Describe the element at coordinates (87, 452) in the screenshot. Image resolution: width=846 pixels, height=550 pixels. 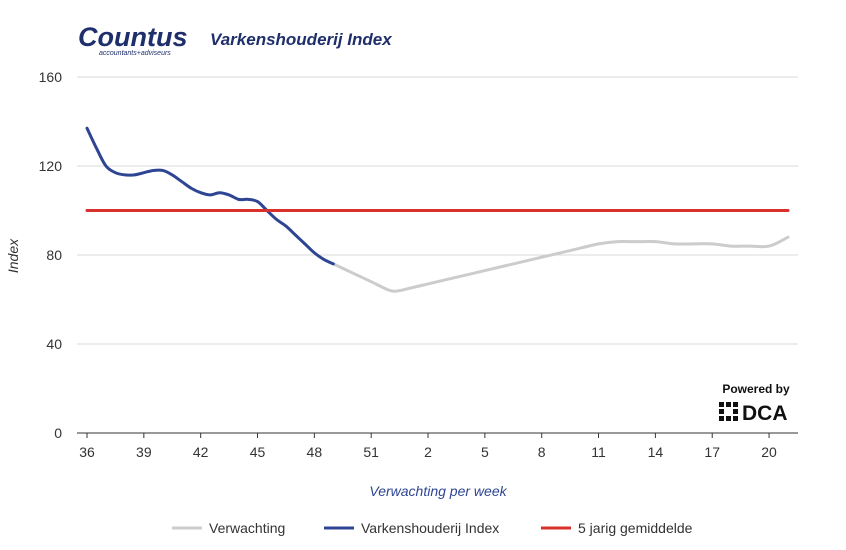
I see `x-tick-label: 36` at that location.